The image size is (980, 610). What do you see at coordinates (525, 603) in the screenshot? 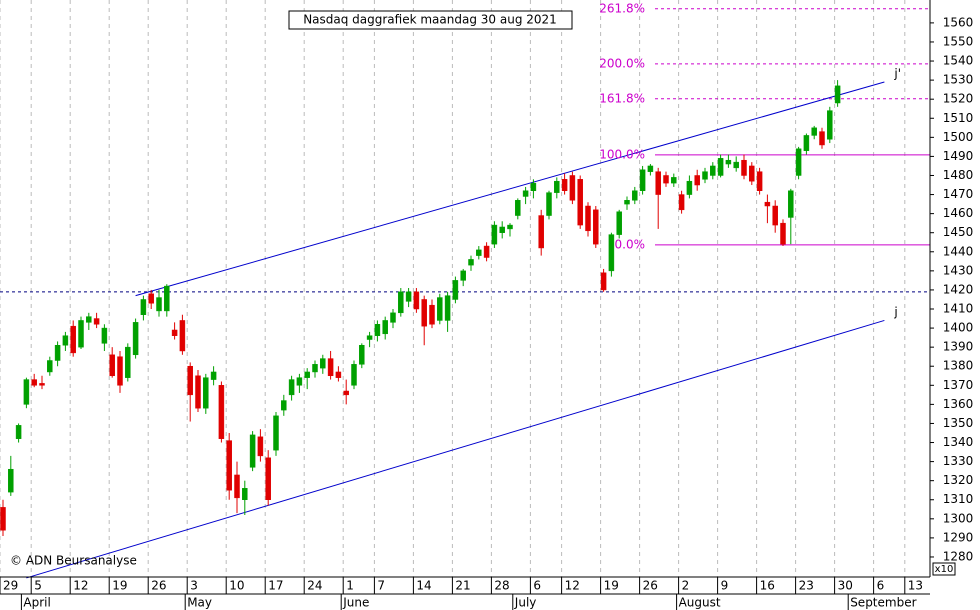
I see `month-label: July` at bounding box center [525, 603].